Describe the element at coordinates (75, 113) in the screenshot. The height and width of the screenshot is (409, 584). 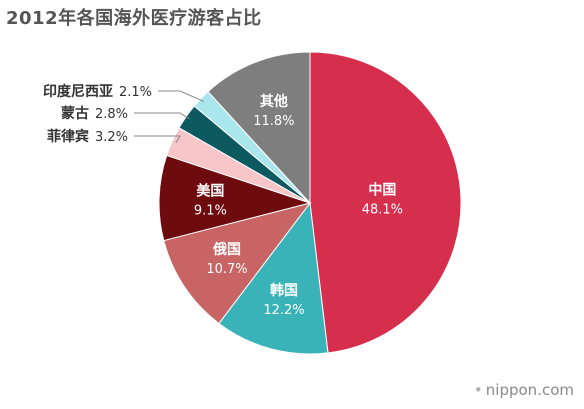
I see `slice-name-label-5: 蒙古` at that location.